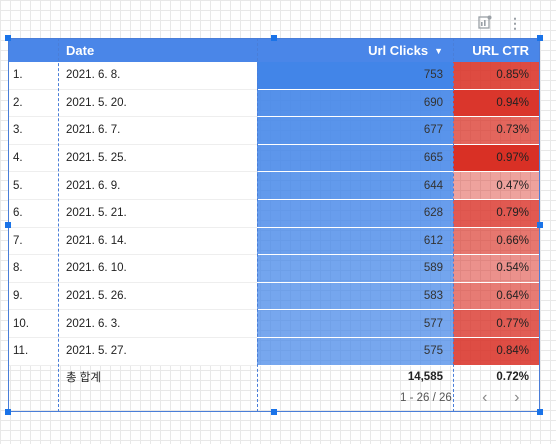  What do you see at coordinates (355, 131) in the screenshot?
I see `url-clicks-cell: 677` at bounding box center [355, 131].